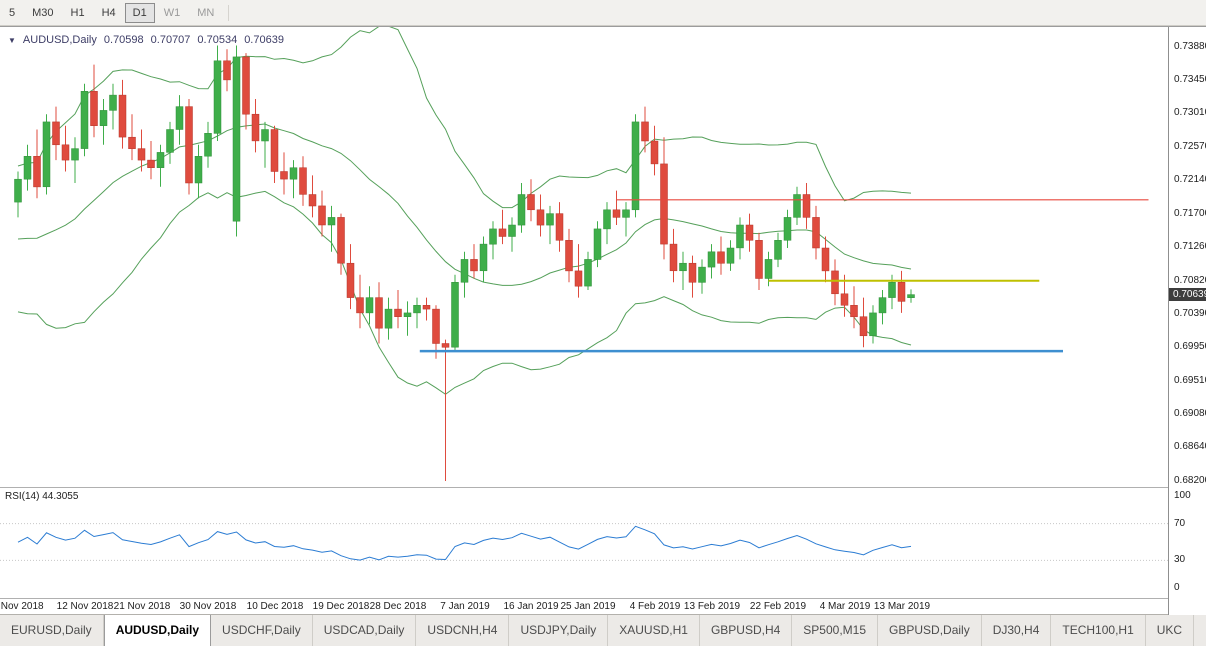  Describe the element at coordinates (835, 630) in the screenshot. I see `chart-tab-sp500-m15: SP500,M15` at that location.